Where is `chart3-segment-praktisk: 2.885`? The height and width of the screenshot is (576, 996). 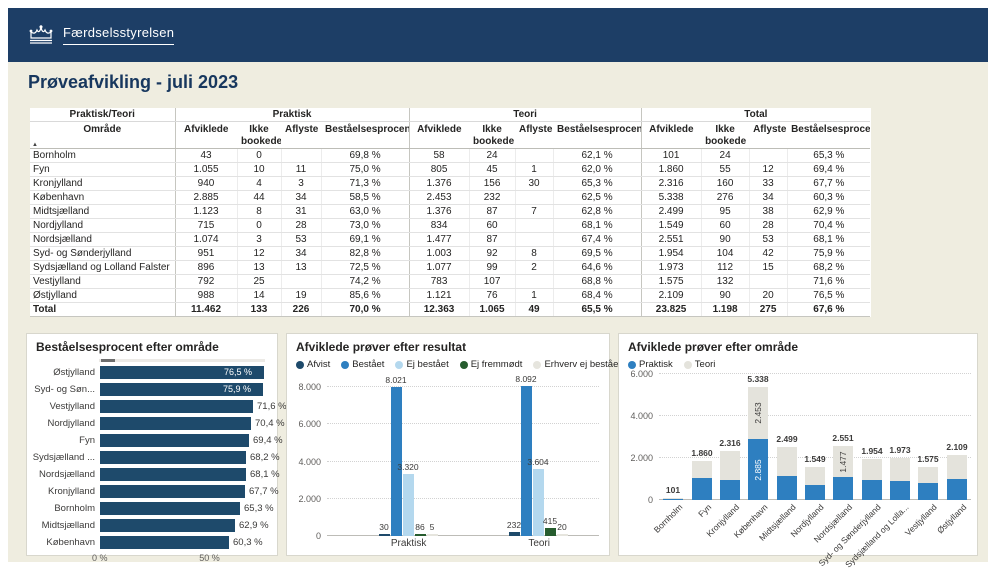 chart3-segment-praktisk: 2.885 is located at coordinates (758, 469).